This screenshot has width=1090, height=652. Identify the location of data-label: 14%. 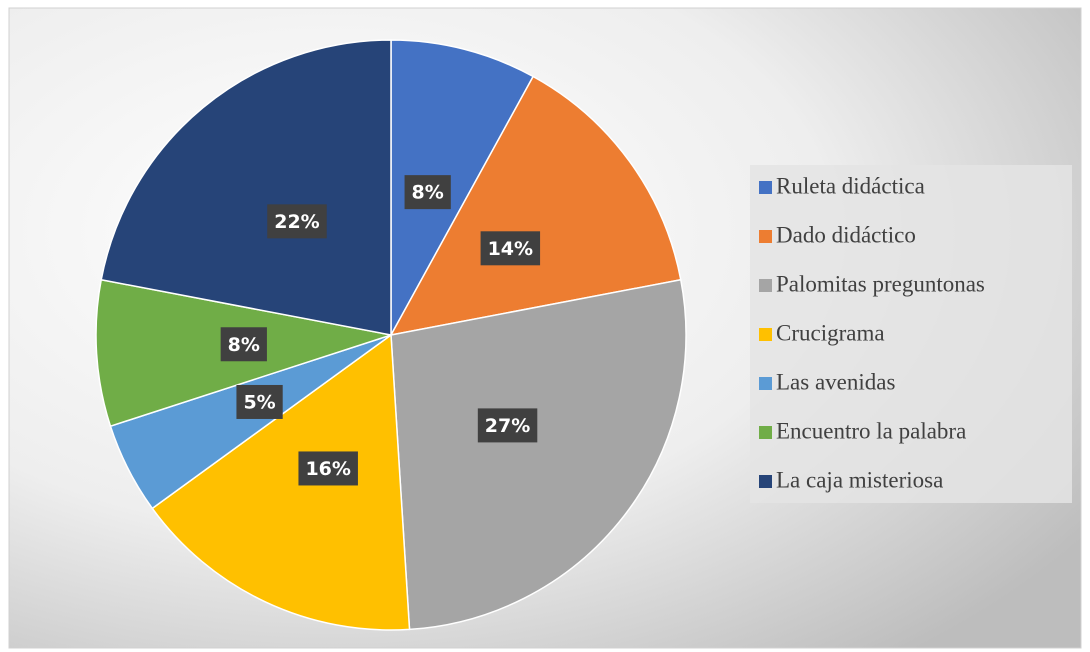
(510, 249).